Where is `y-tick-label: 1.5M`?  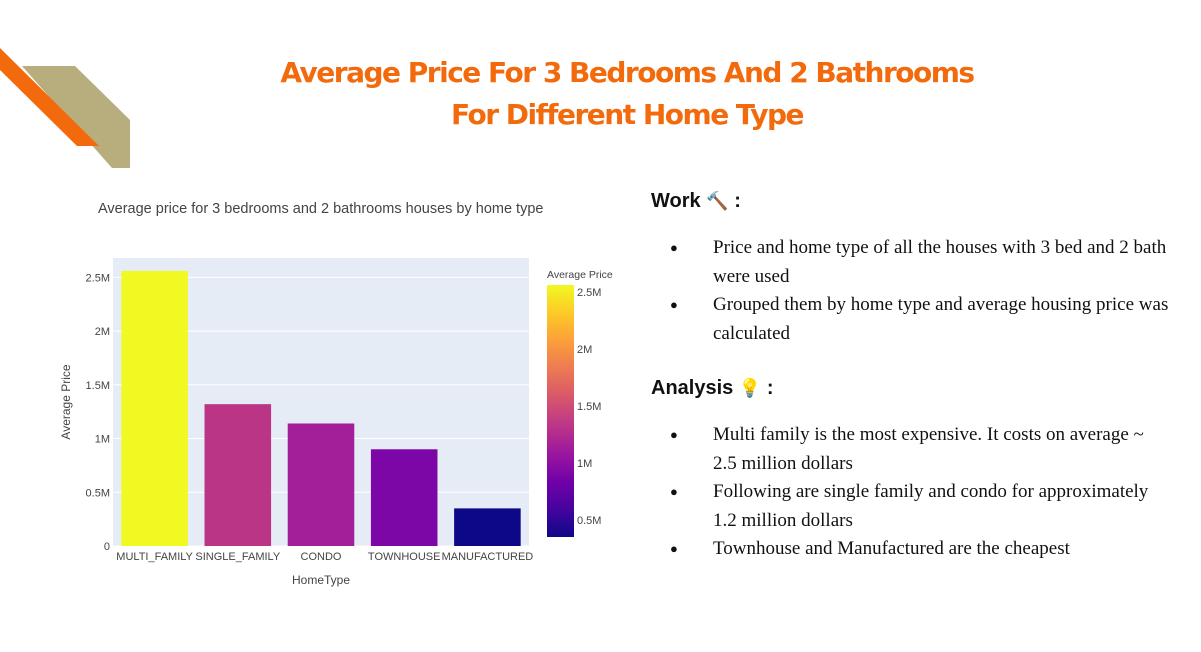 y-tick-label: 1.5M is located at coordinates (98, 386).